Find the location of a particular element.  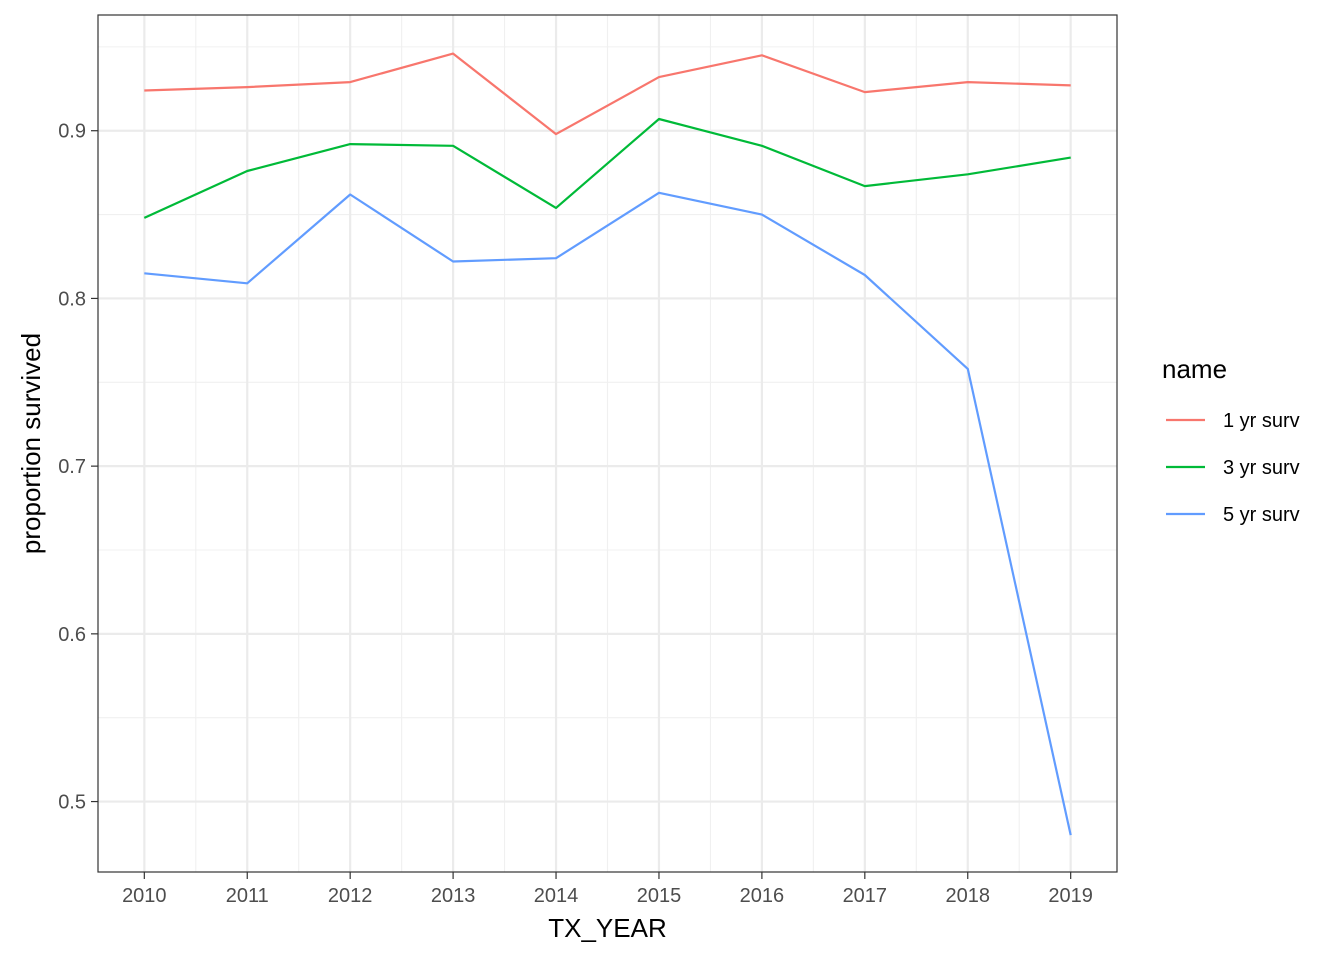

x-tick-label: 2018 is located at coordinates (968, 896).